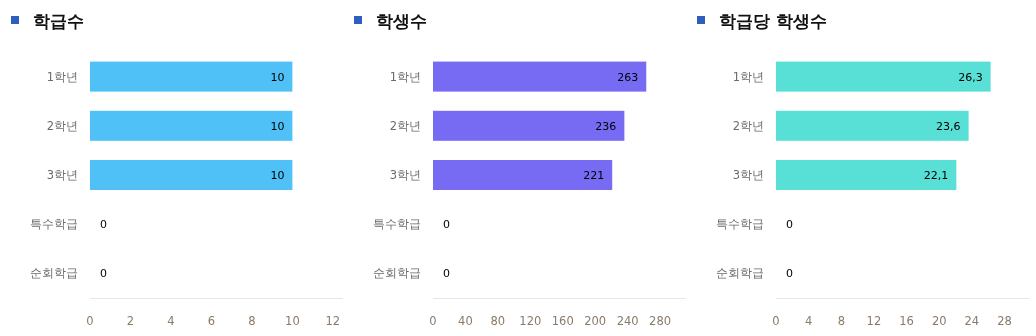 This screenshot has height=336, width=1036. What do you see at coordinates (530, 321) in the screenshot?
I see `x-tick-label: 120` at bounding box center [530, 321].